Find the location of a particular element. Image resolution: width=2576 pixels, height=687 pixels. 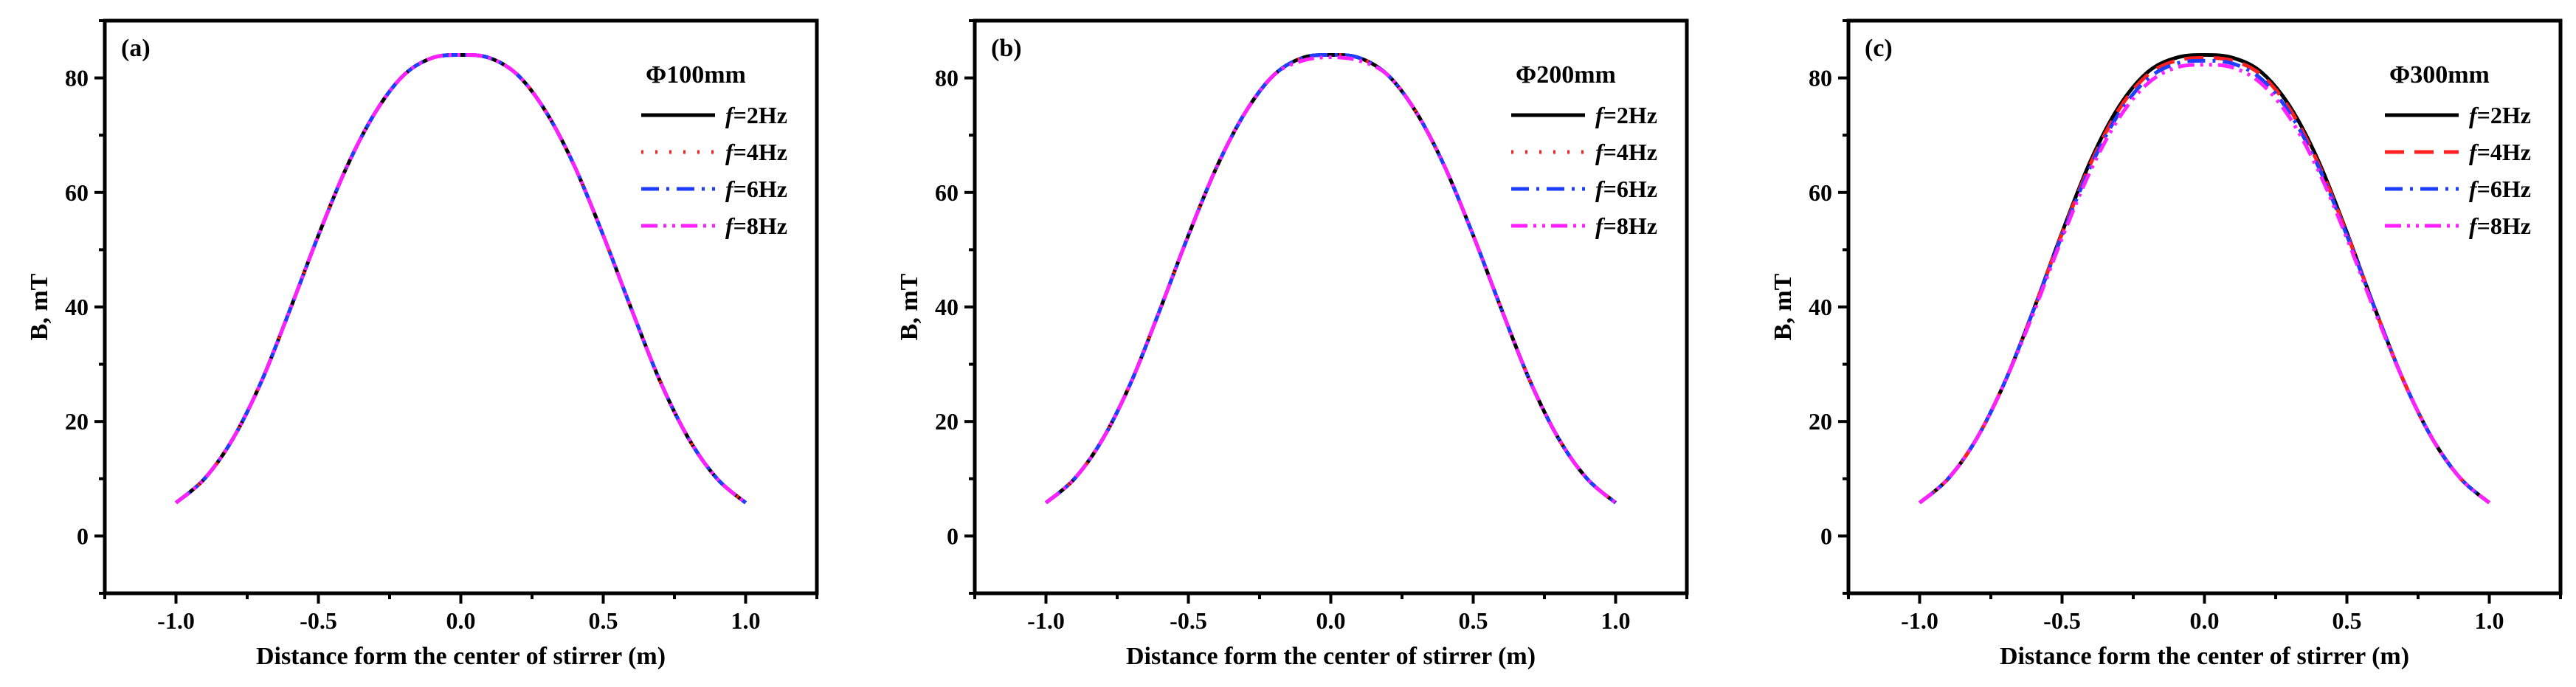

panel-label: (a) is located at coordinates (136, 49).